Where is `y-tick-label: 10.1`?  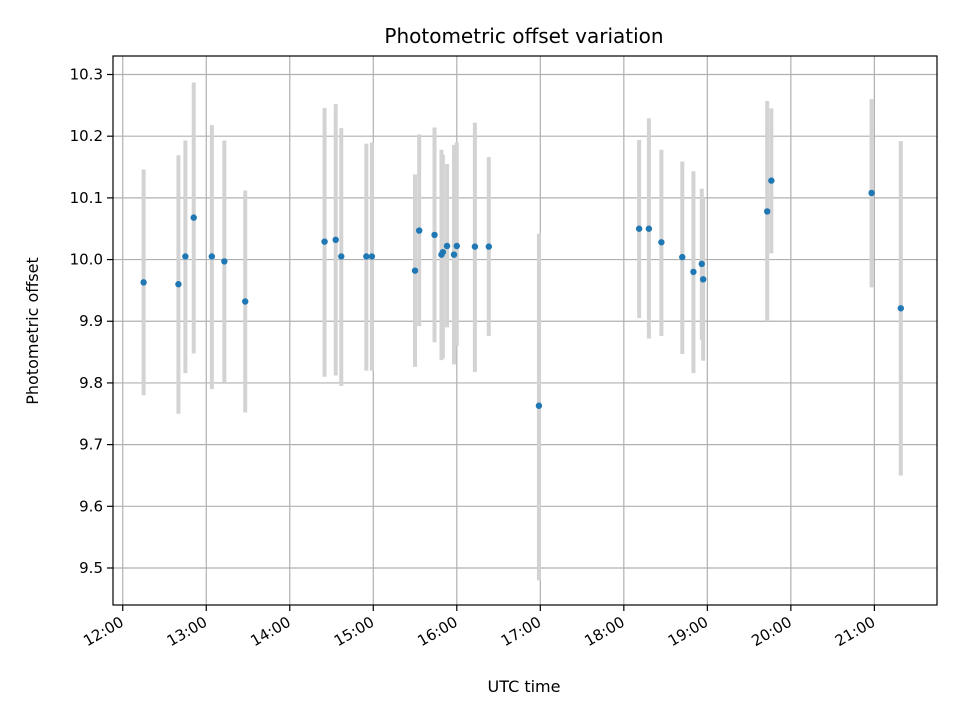
y-tick-label: 10.1 is located at coordinates (86, 198).